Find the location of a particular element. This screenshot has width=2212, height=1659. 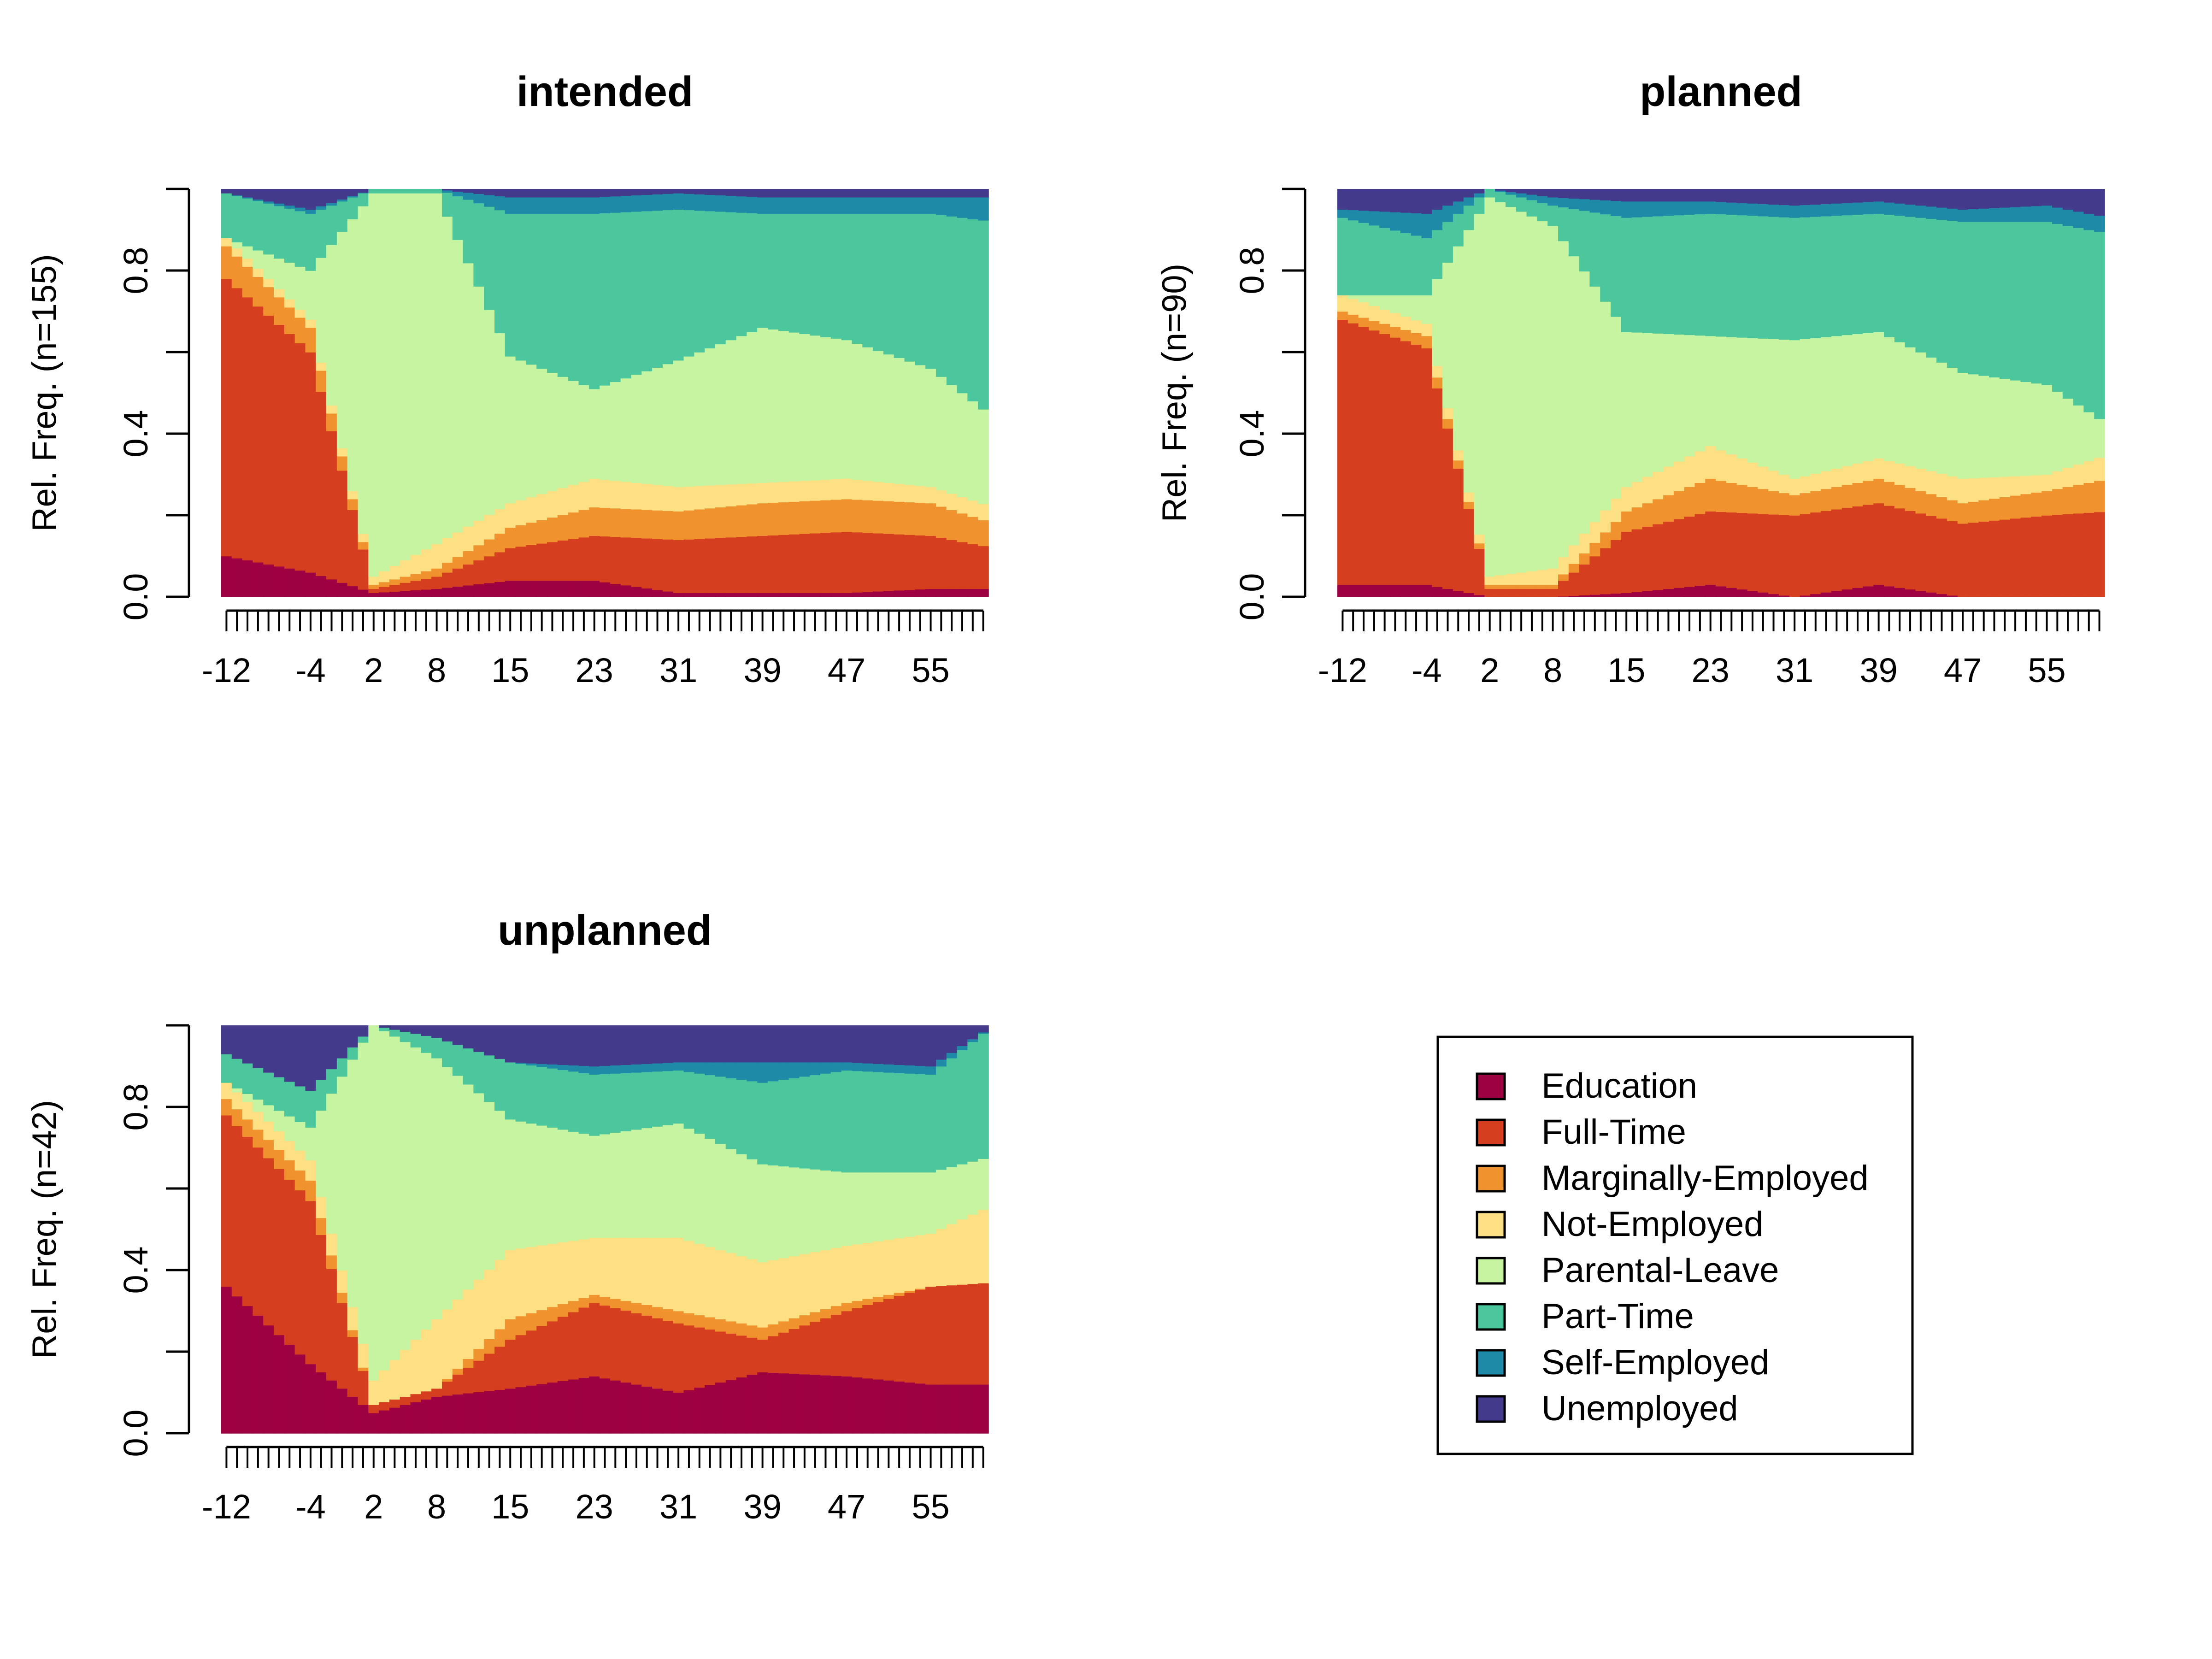

legend-label: Full-Time is located at coordinates (1613, 1132).